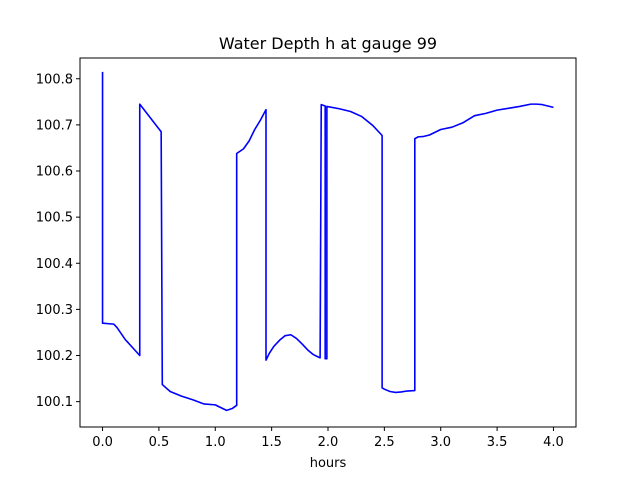 This screenshot has height=480, width=640. I want to click on x-tick-label: 3.0, so click(440, 442).